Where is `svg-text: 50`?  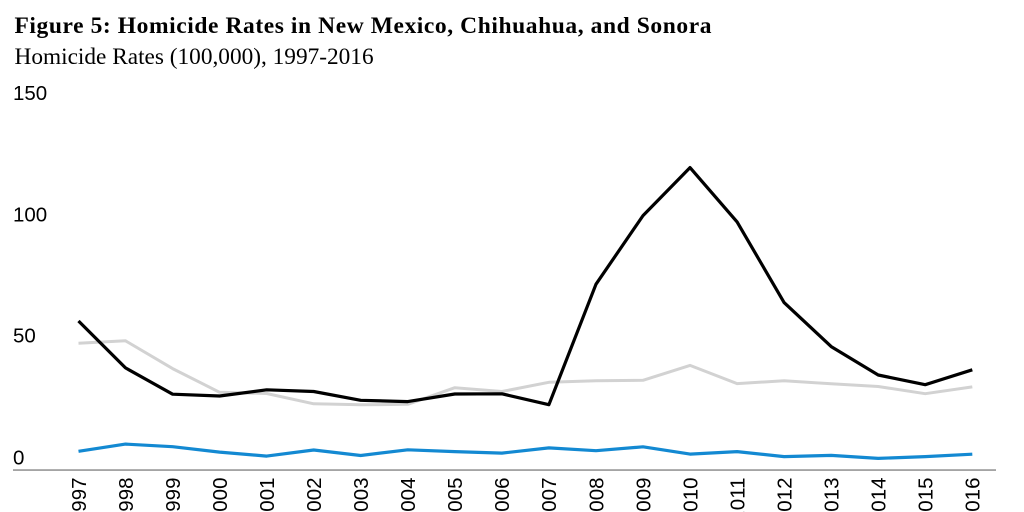
svg-text: 50 is located at coordinates (24, 336).